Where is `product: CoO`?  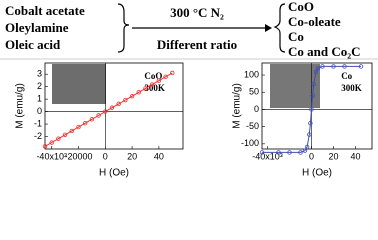 product: CoO is located at coordinates (301, 7).